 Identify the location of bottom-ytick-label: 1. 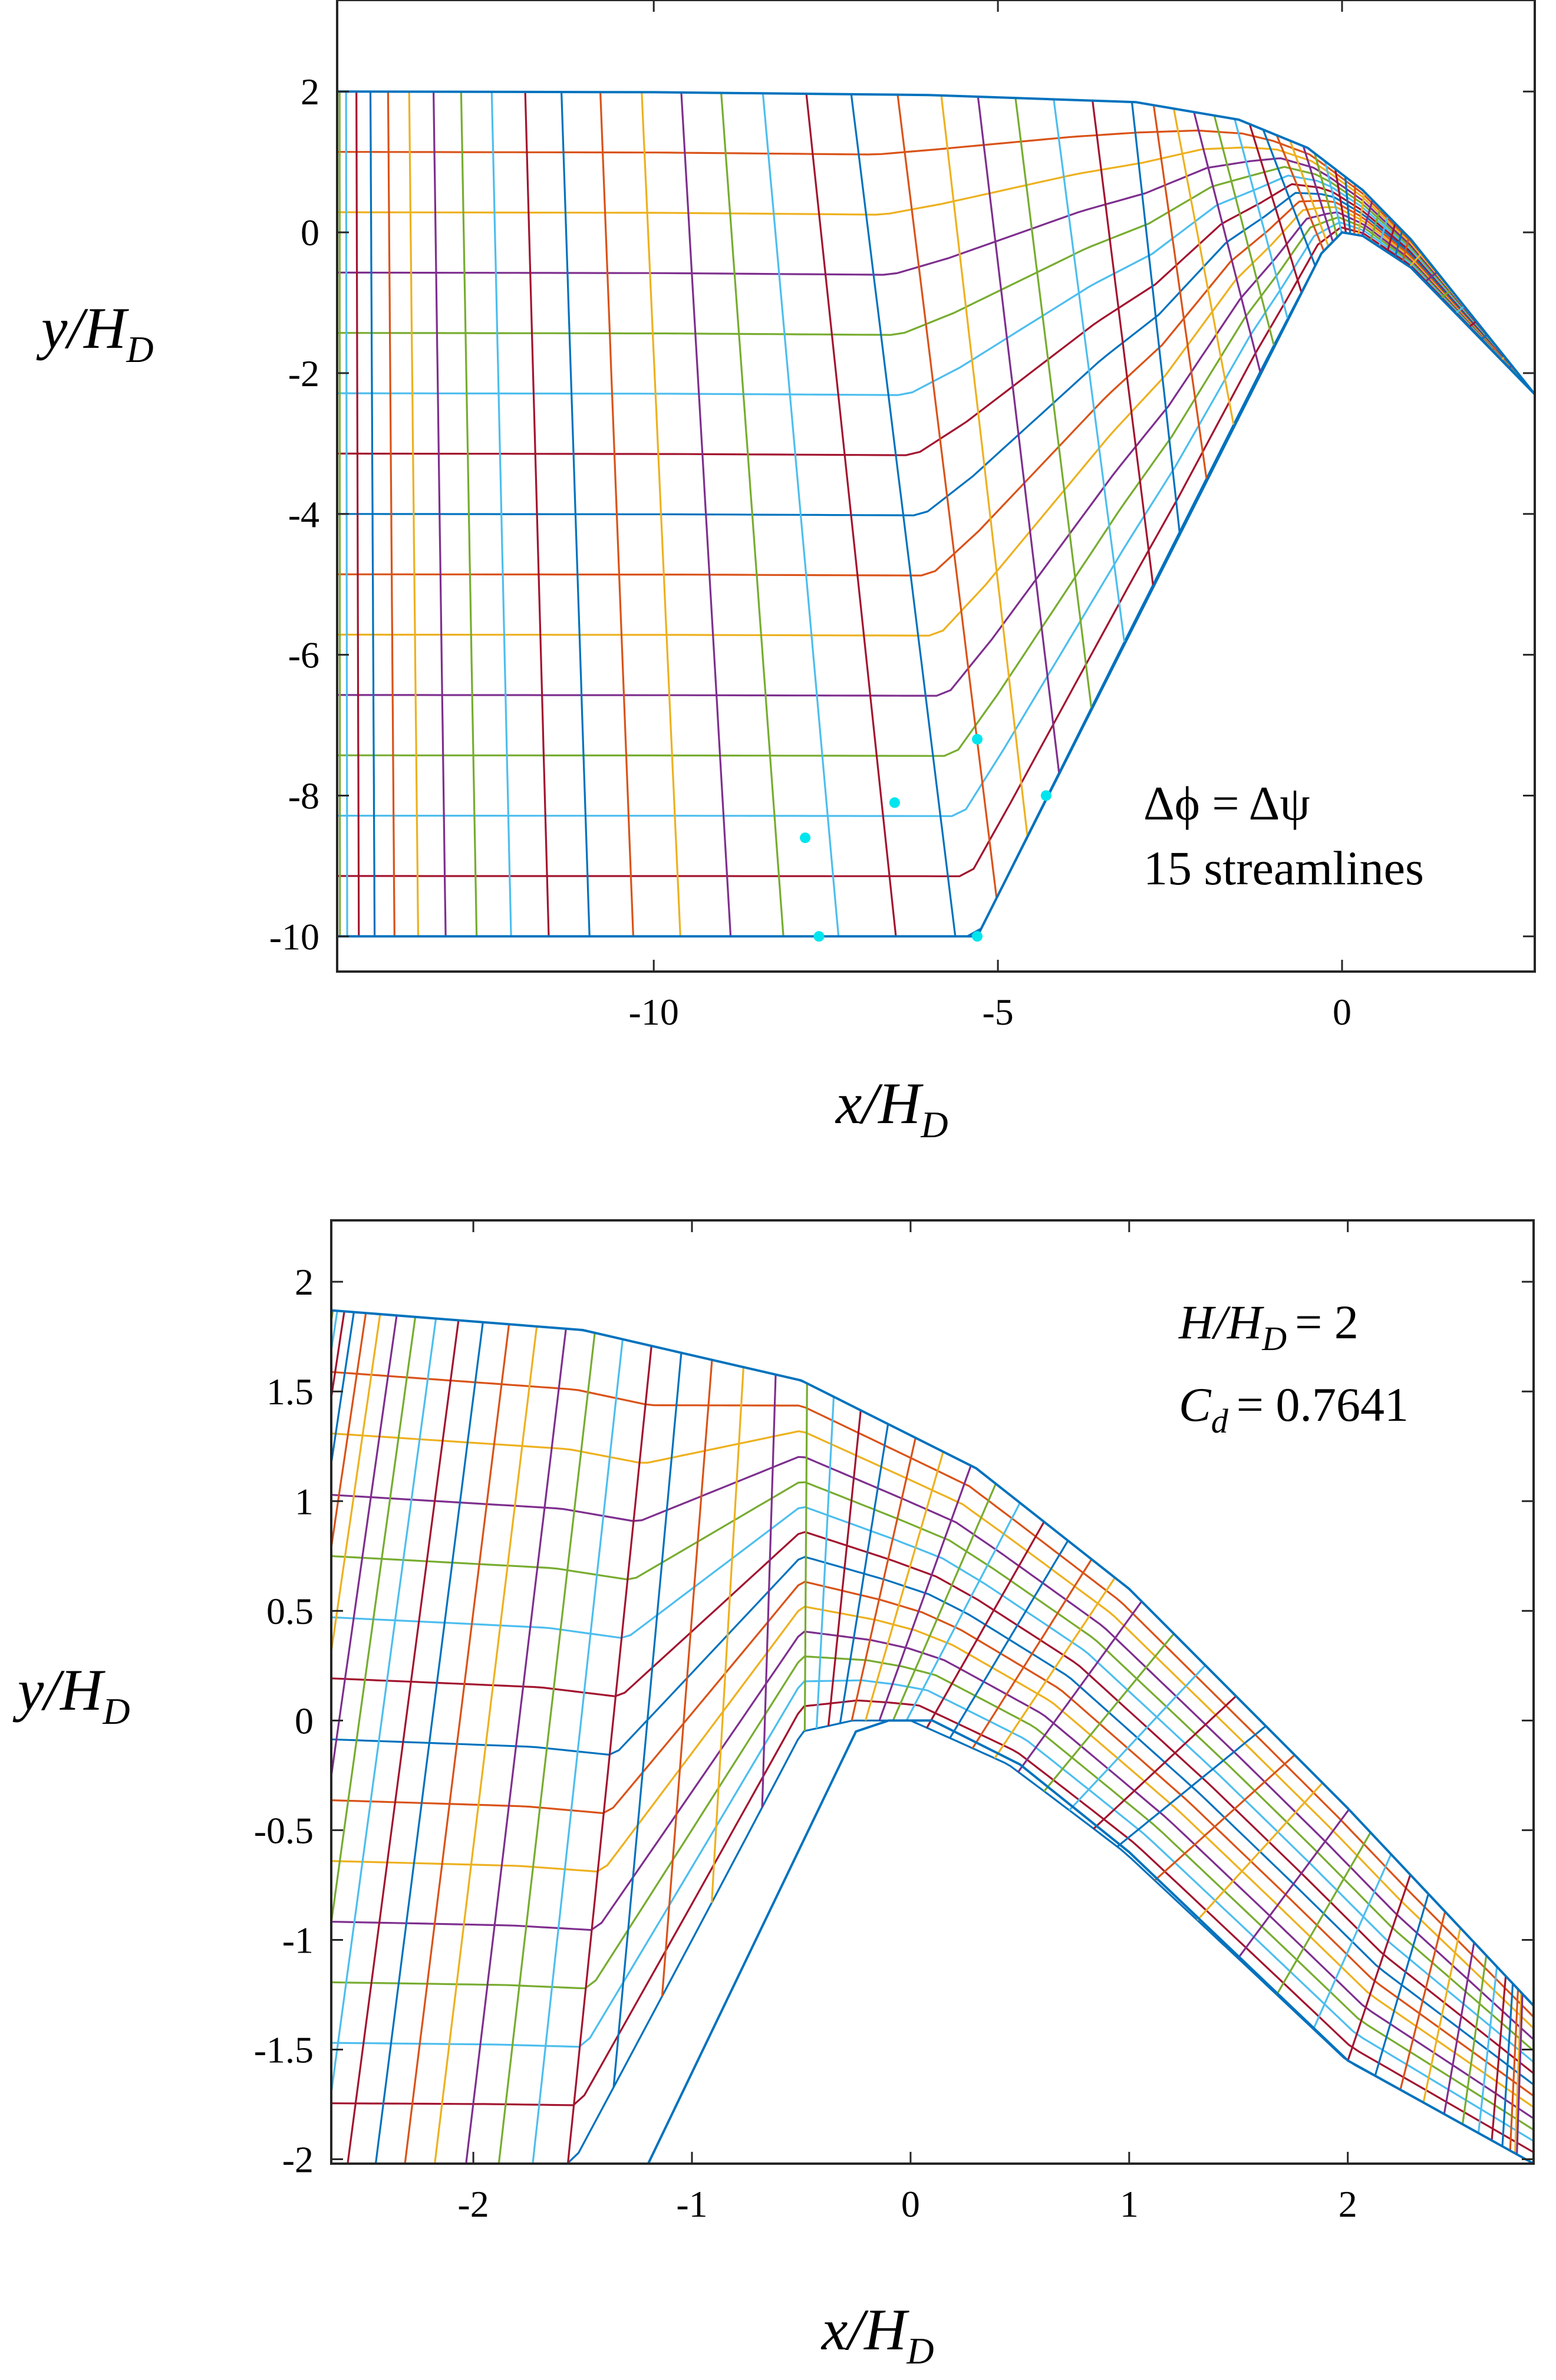
(304, 1501).